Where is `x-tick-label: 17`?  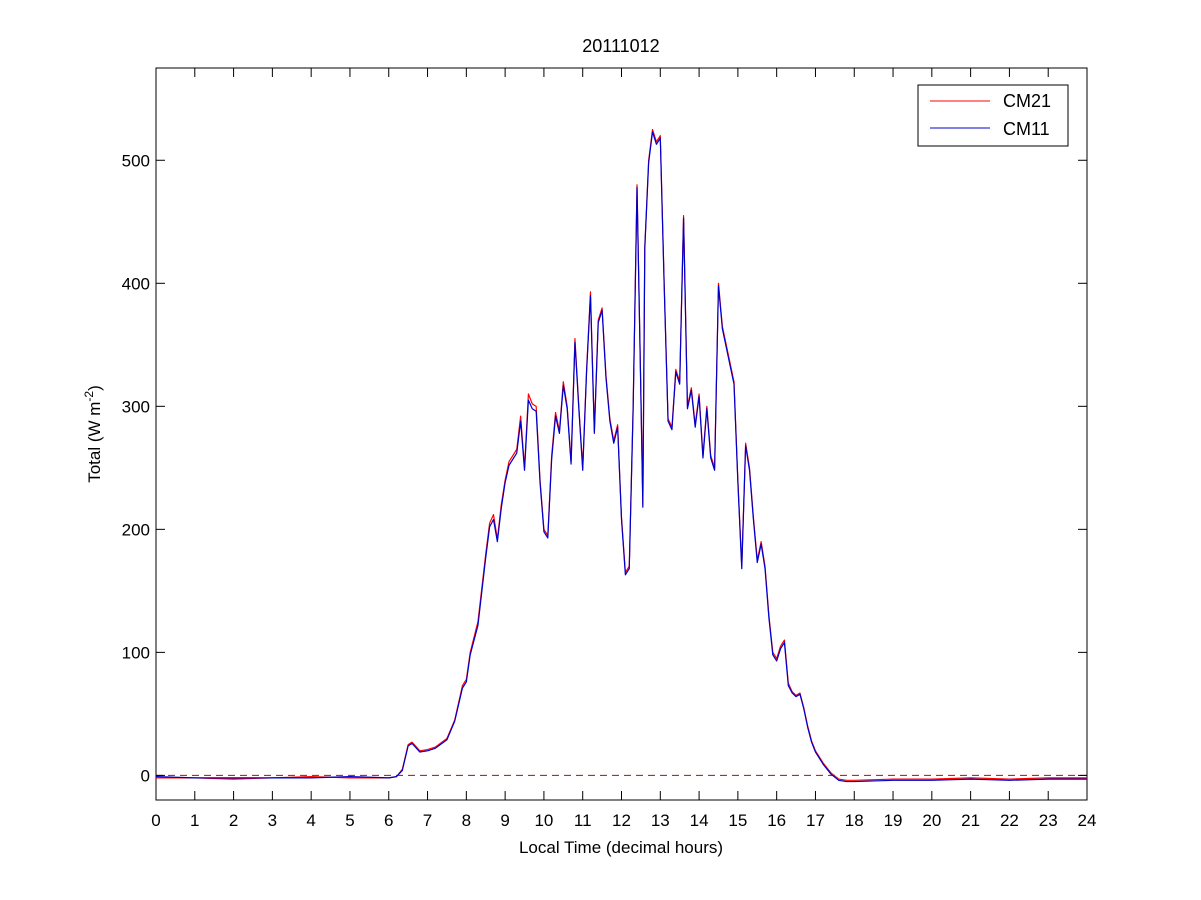
x-tick-label: 17 is located at coordinates (815, 820).